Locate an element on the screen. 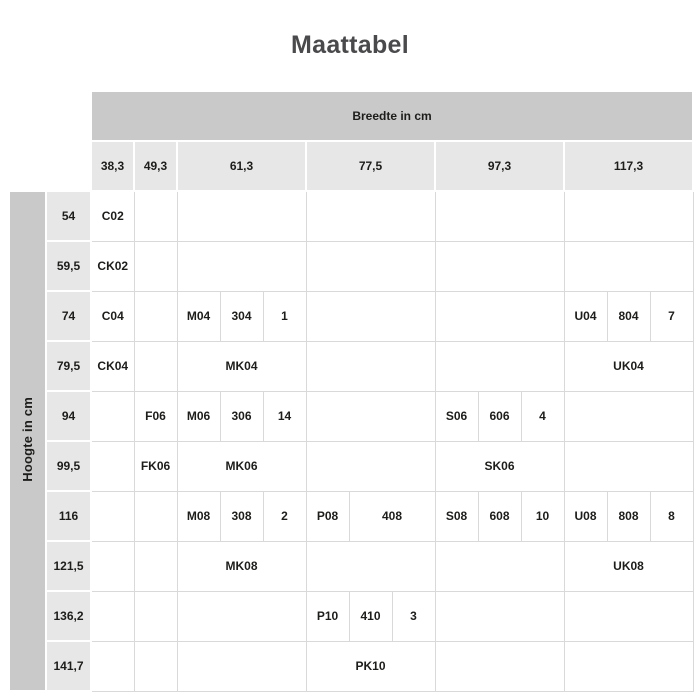 This screenshot has height=700, width=700. table-row-width-headers: 38,3 49,3 61,3 77,5 97,3 117,3 is located at coordinates (351, 166).